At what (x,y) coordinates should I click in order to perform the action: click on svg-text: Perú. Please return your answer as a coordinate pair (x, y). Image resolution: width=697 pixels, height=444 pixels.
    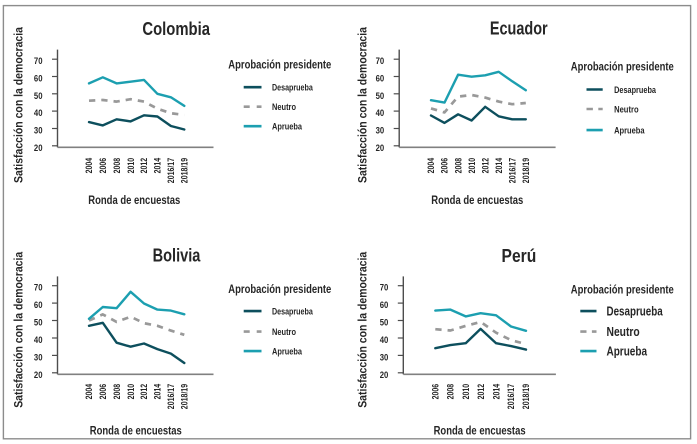
    Looking at the image, I should click on (519, 256).